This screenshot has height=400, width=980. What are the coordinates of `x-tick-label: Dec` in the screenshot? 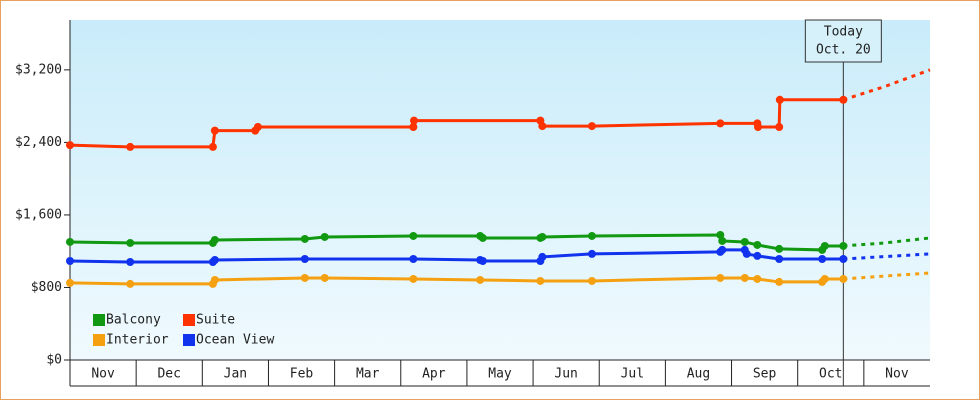 It's located at (168, 374).